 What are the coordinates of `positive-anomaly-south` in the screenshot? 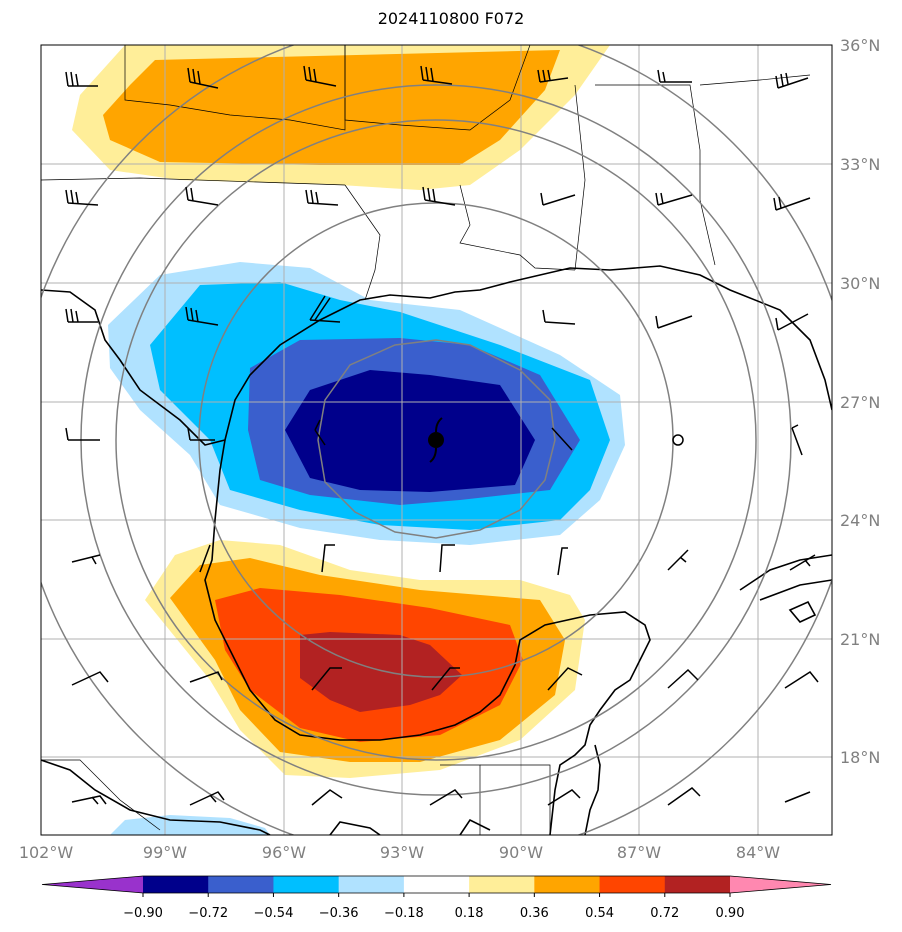 It's located at (365, 659).